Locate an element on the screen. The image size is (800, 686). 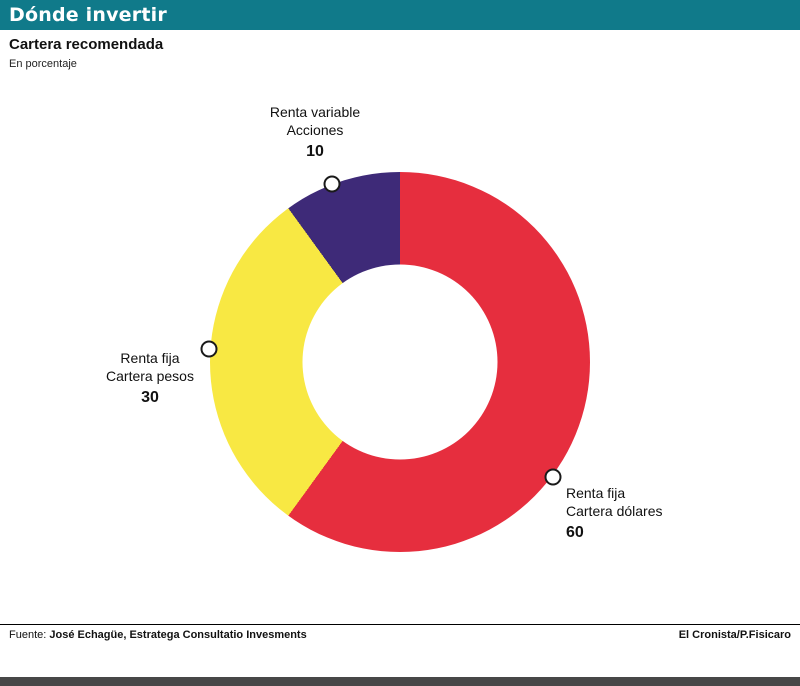
label-line: Cartera pesos is located at coordinates (150, 376).